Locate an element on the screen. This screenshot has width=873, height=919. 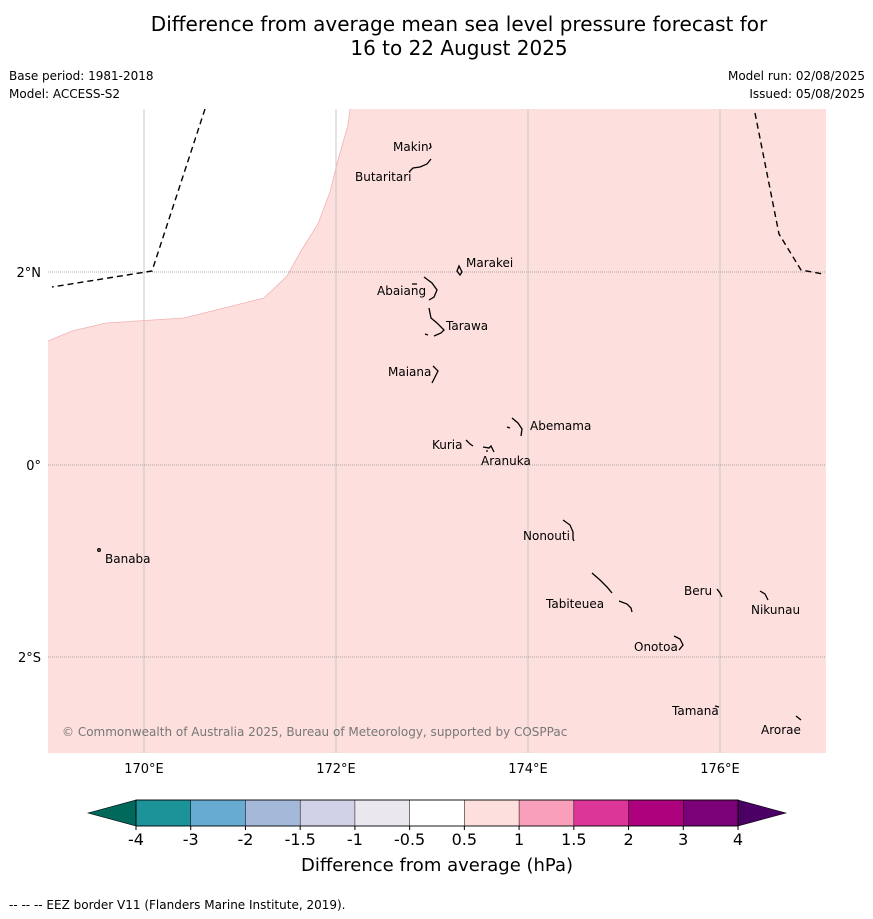
eez-border-east is located at coordinates (789, 193).